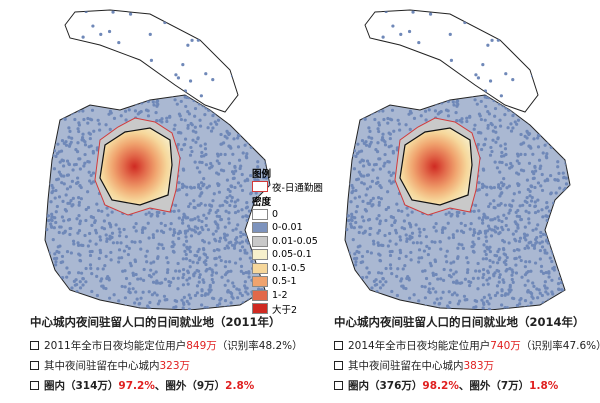  I want to click on caption-text: 2.8%, so click(240, 386).